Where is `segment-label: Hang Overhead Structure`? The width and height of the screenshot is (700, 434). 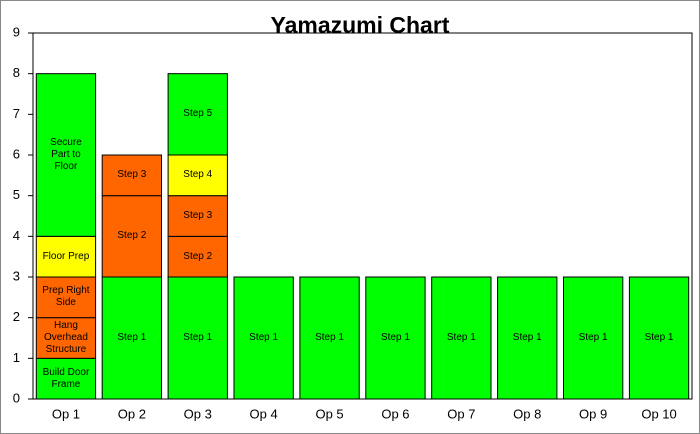
segment-label: Hang Overhead Structure is located at coordinates (65, 337).